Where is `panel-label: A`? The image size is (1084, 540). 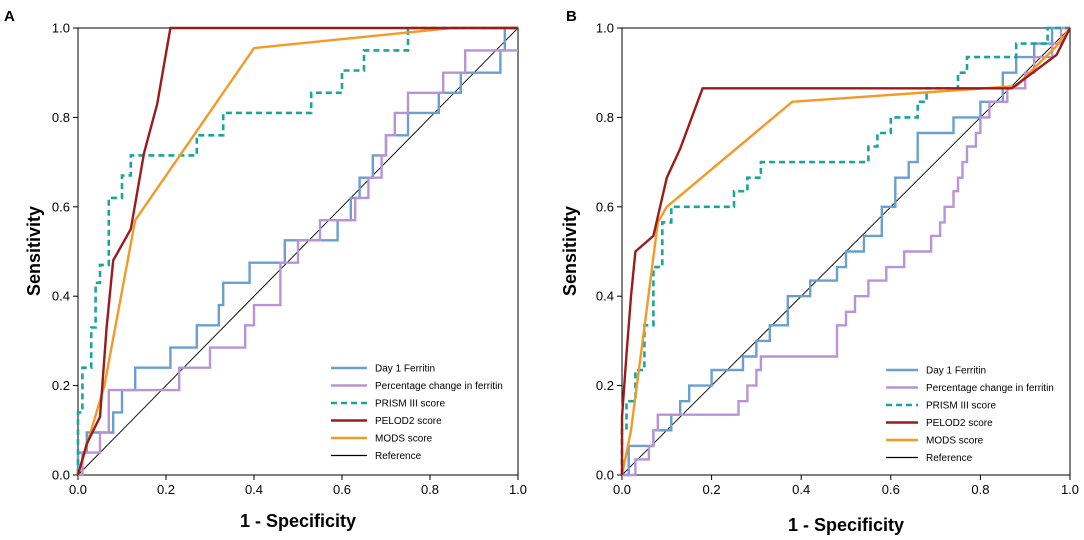 panel-label: A is located at coordinates (9, 16).